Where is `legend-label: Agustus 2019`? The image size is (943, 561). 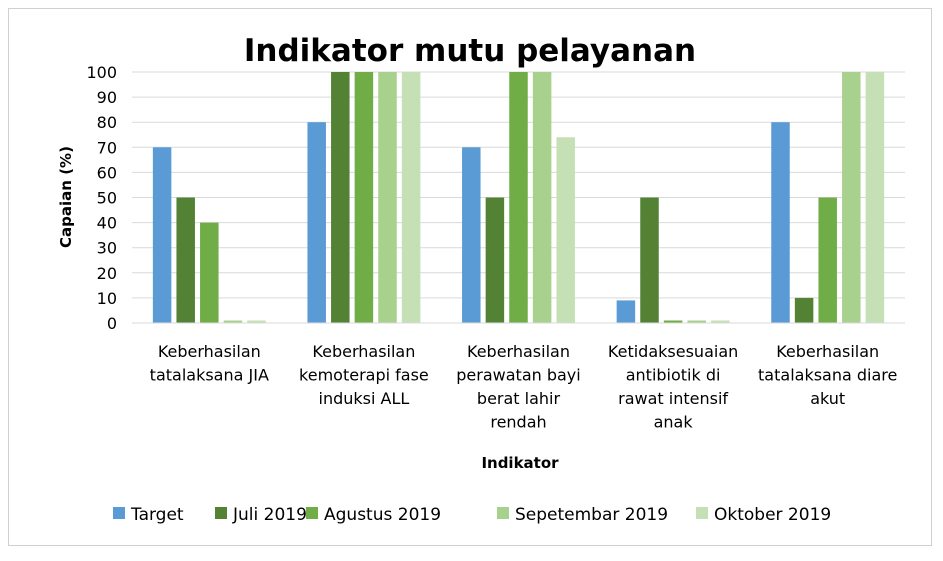 legend-label: Agustus 2019 is located at coordinates (382, 515).